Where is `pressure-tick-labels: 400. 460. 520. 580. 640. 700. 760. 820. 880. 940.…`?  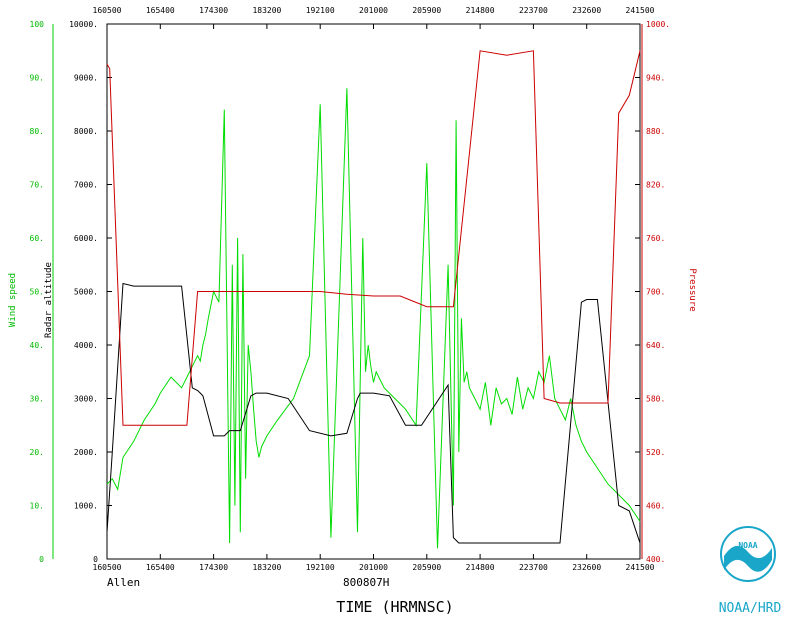 pressure-tick-labels: 400. 460. 520. 580. 640. 700. 760. 820. 880. 940.… is located at coordinates (658, 292).